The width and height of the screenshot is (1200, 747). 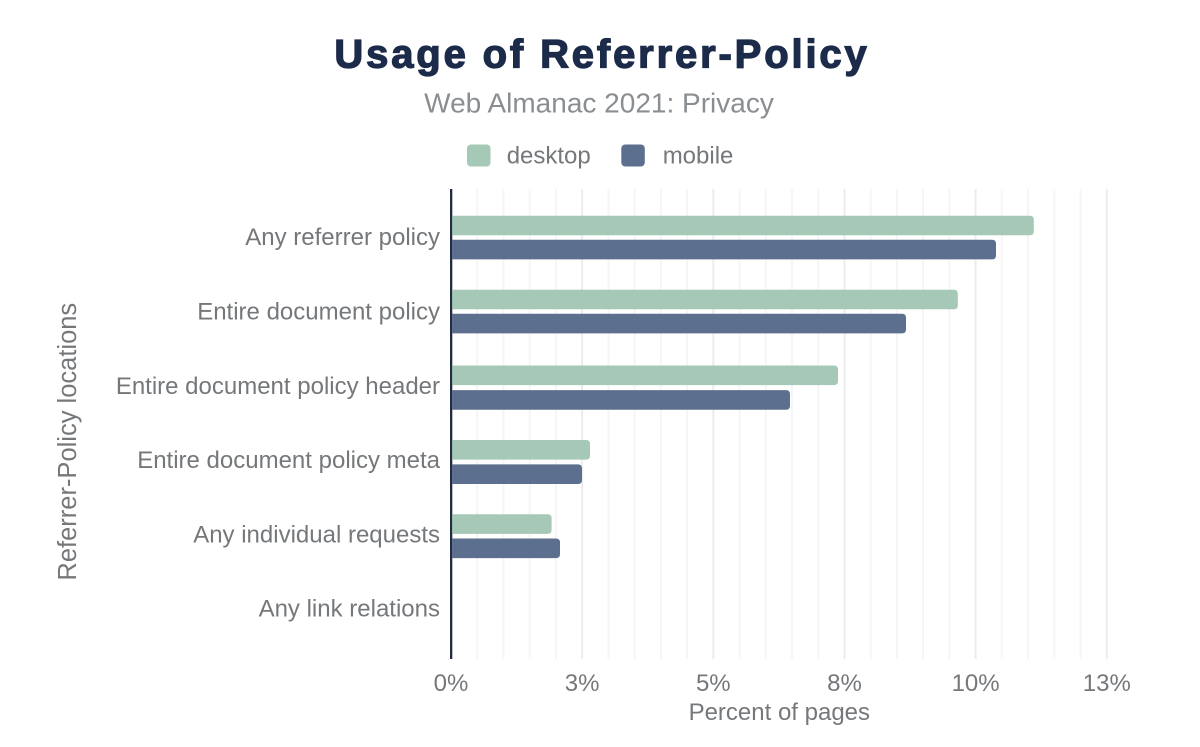 What do you see at coordinates (844, 683) in the screenshot?
I see `svg-text: 8%` at bounding box center [844, 683].